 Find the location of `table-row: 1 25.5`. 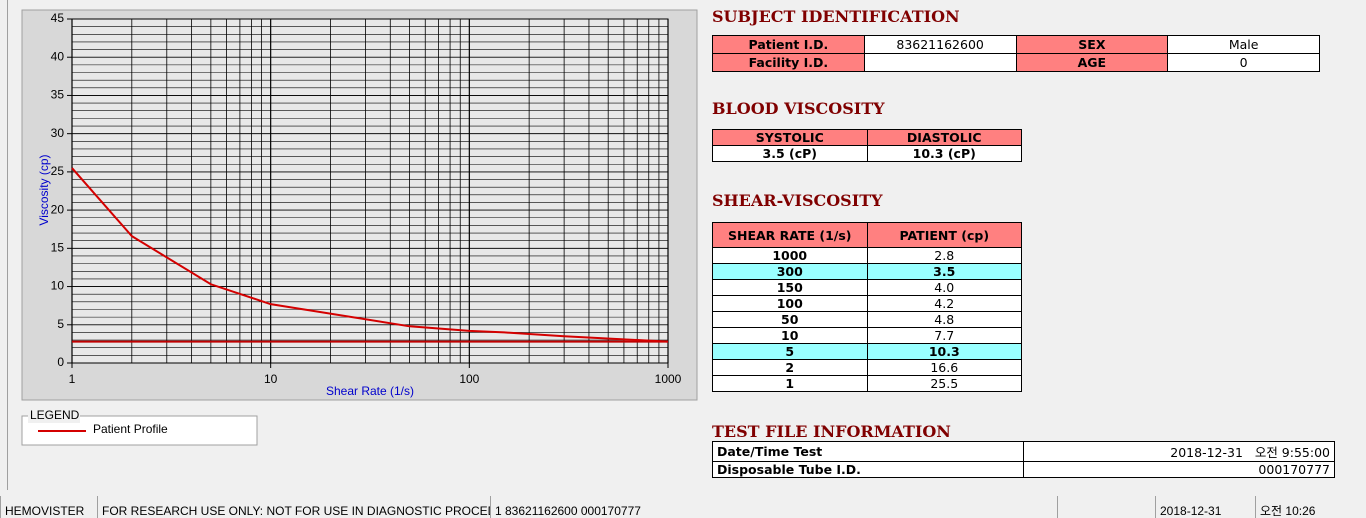

table-row: 1 25.5 is located at coordinates (867, 383).